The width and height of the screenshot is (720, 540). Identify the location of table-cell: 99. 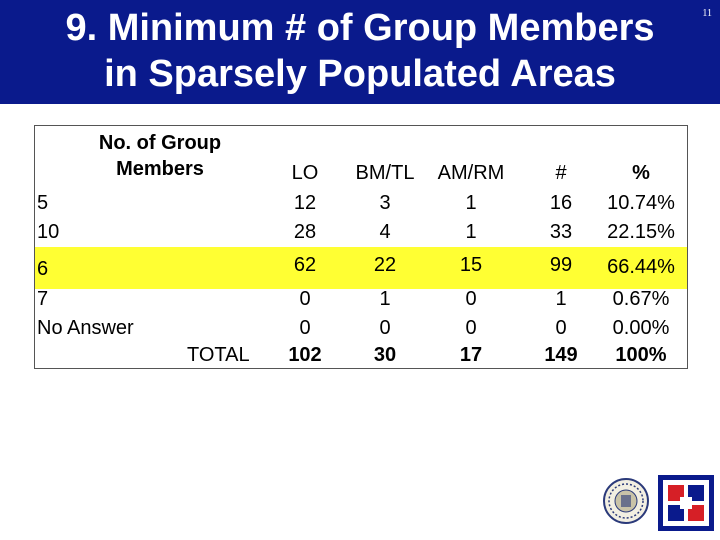
(561, 265).